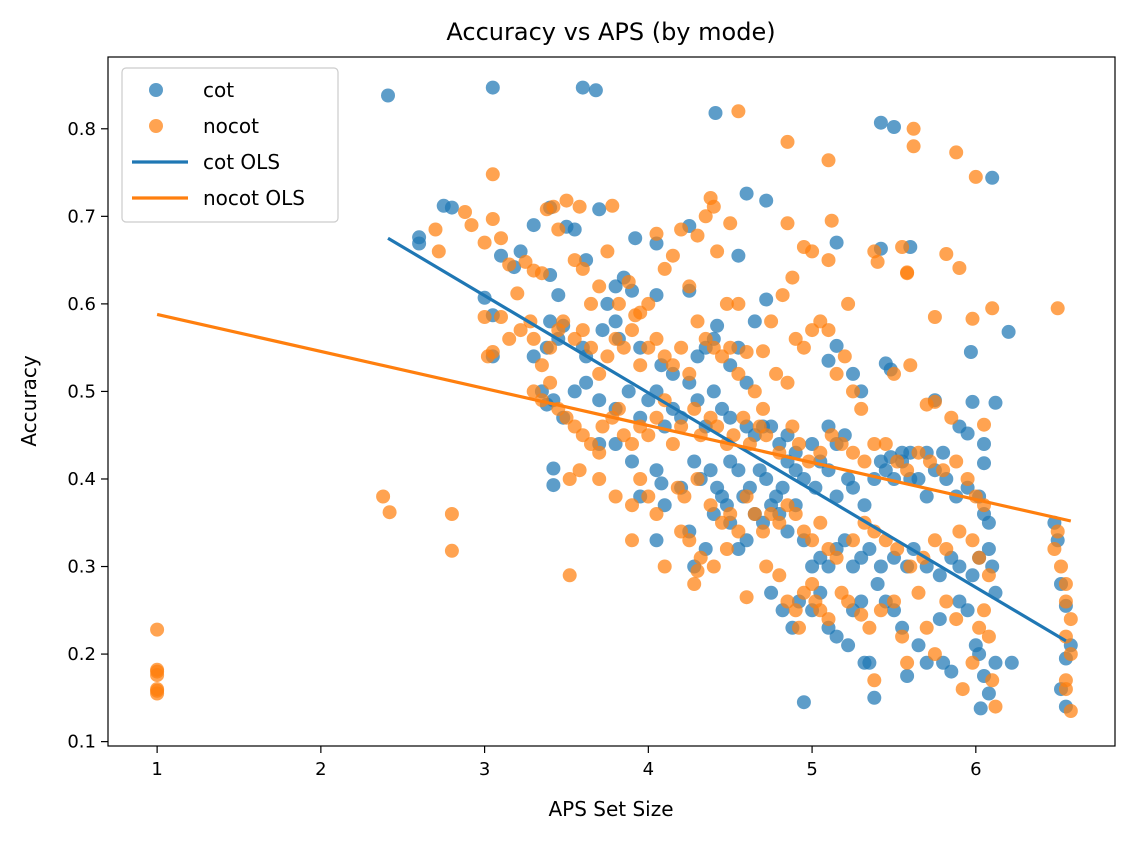  I want to click on y-tick-label: 0.6, so click(81, 304).